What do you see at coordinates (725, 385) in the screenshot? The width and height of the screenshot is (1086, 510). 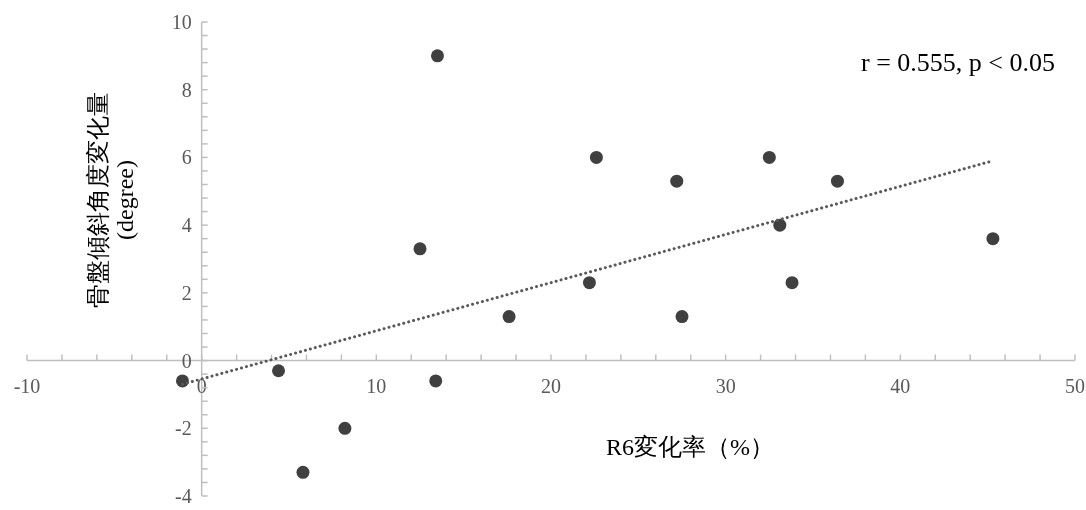 I see `x-tick-label: 30` at bounding box center [725, 385].